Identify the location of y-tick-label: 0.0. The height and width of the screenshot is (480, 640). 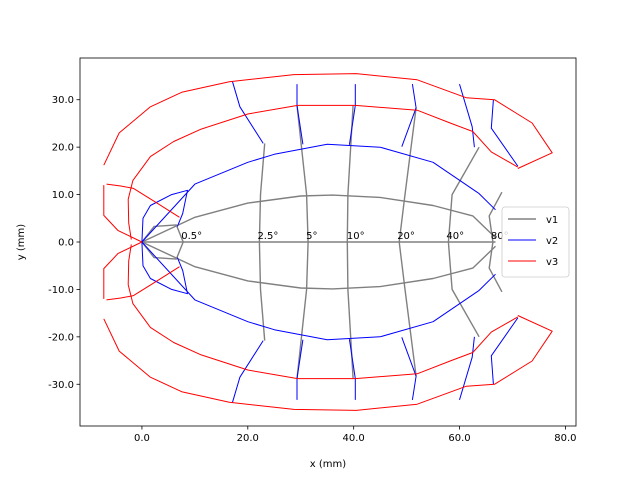
(66, 243).